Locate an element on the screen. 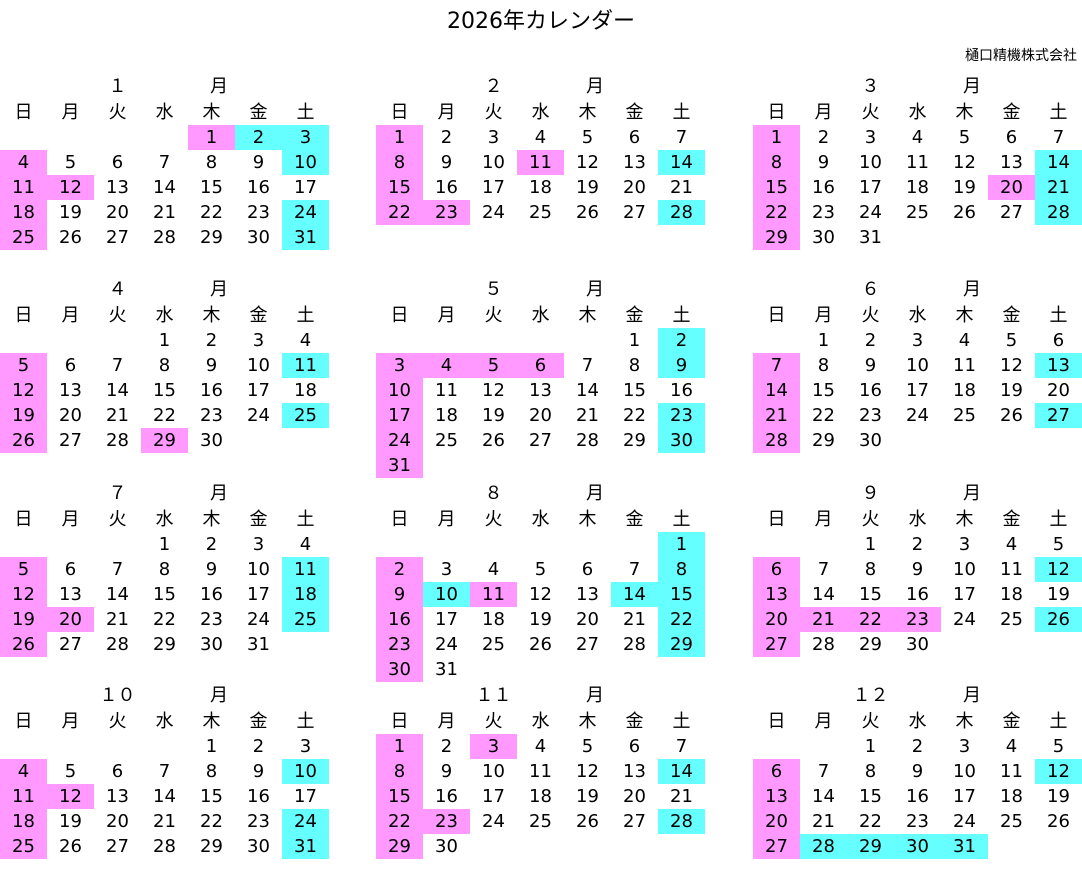 This screenshot has width=1082, height=885. month-number: １２ is located at coordinates (870, 695).